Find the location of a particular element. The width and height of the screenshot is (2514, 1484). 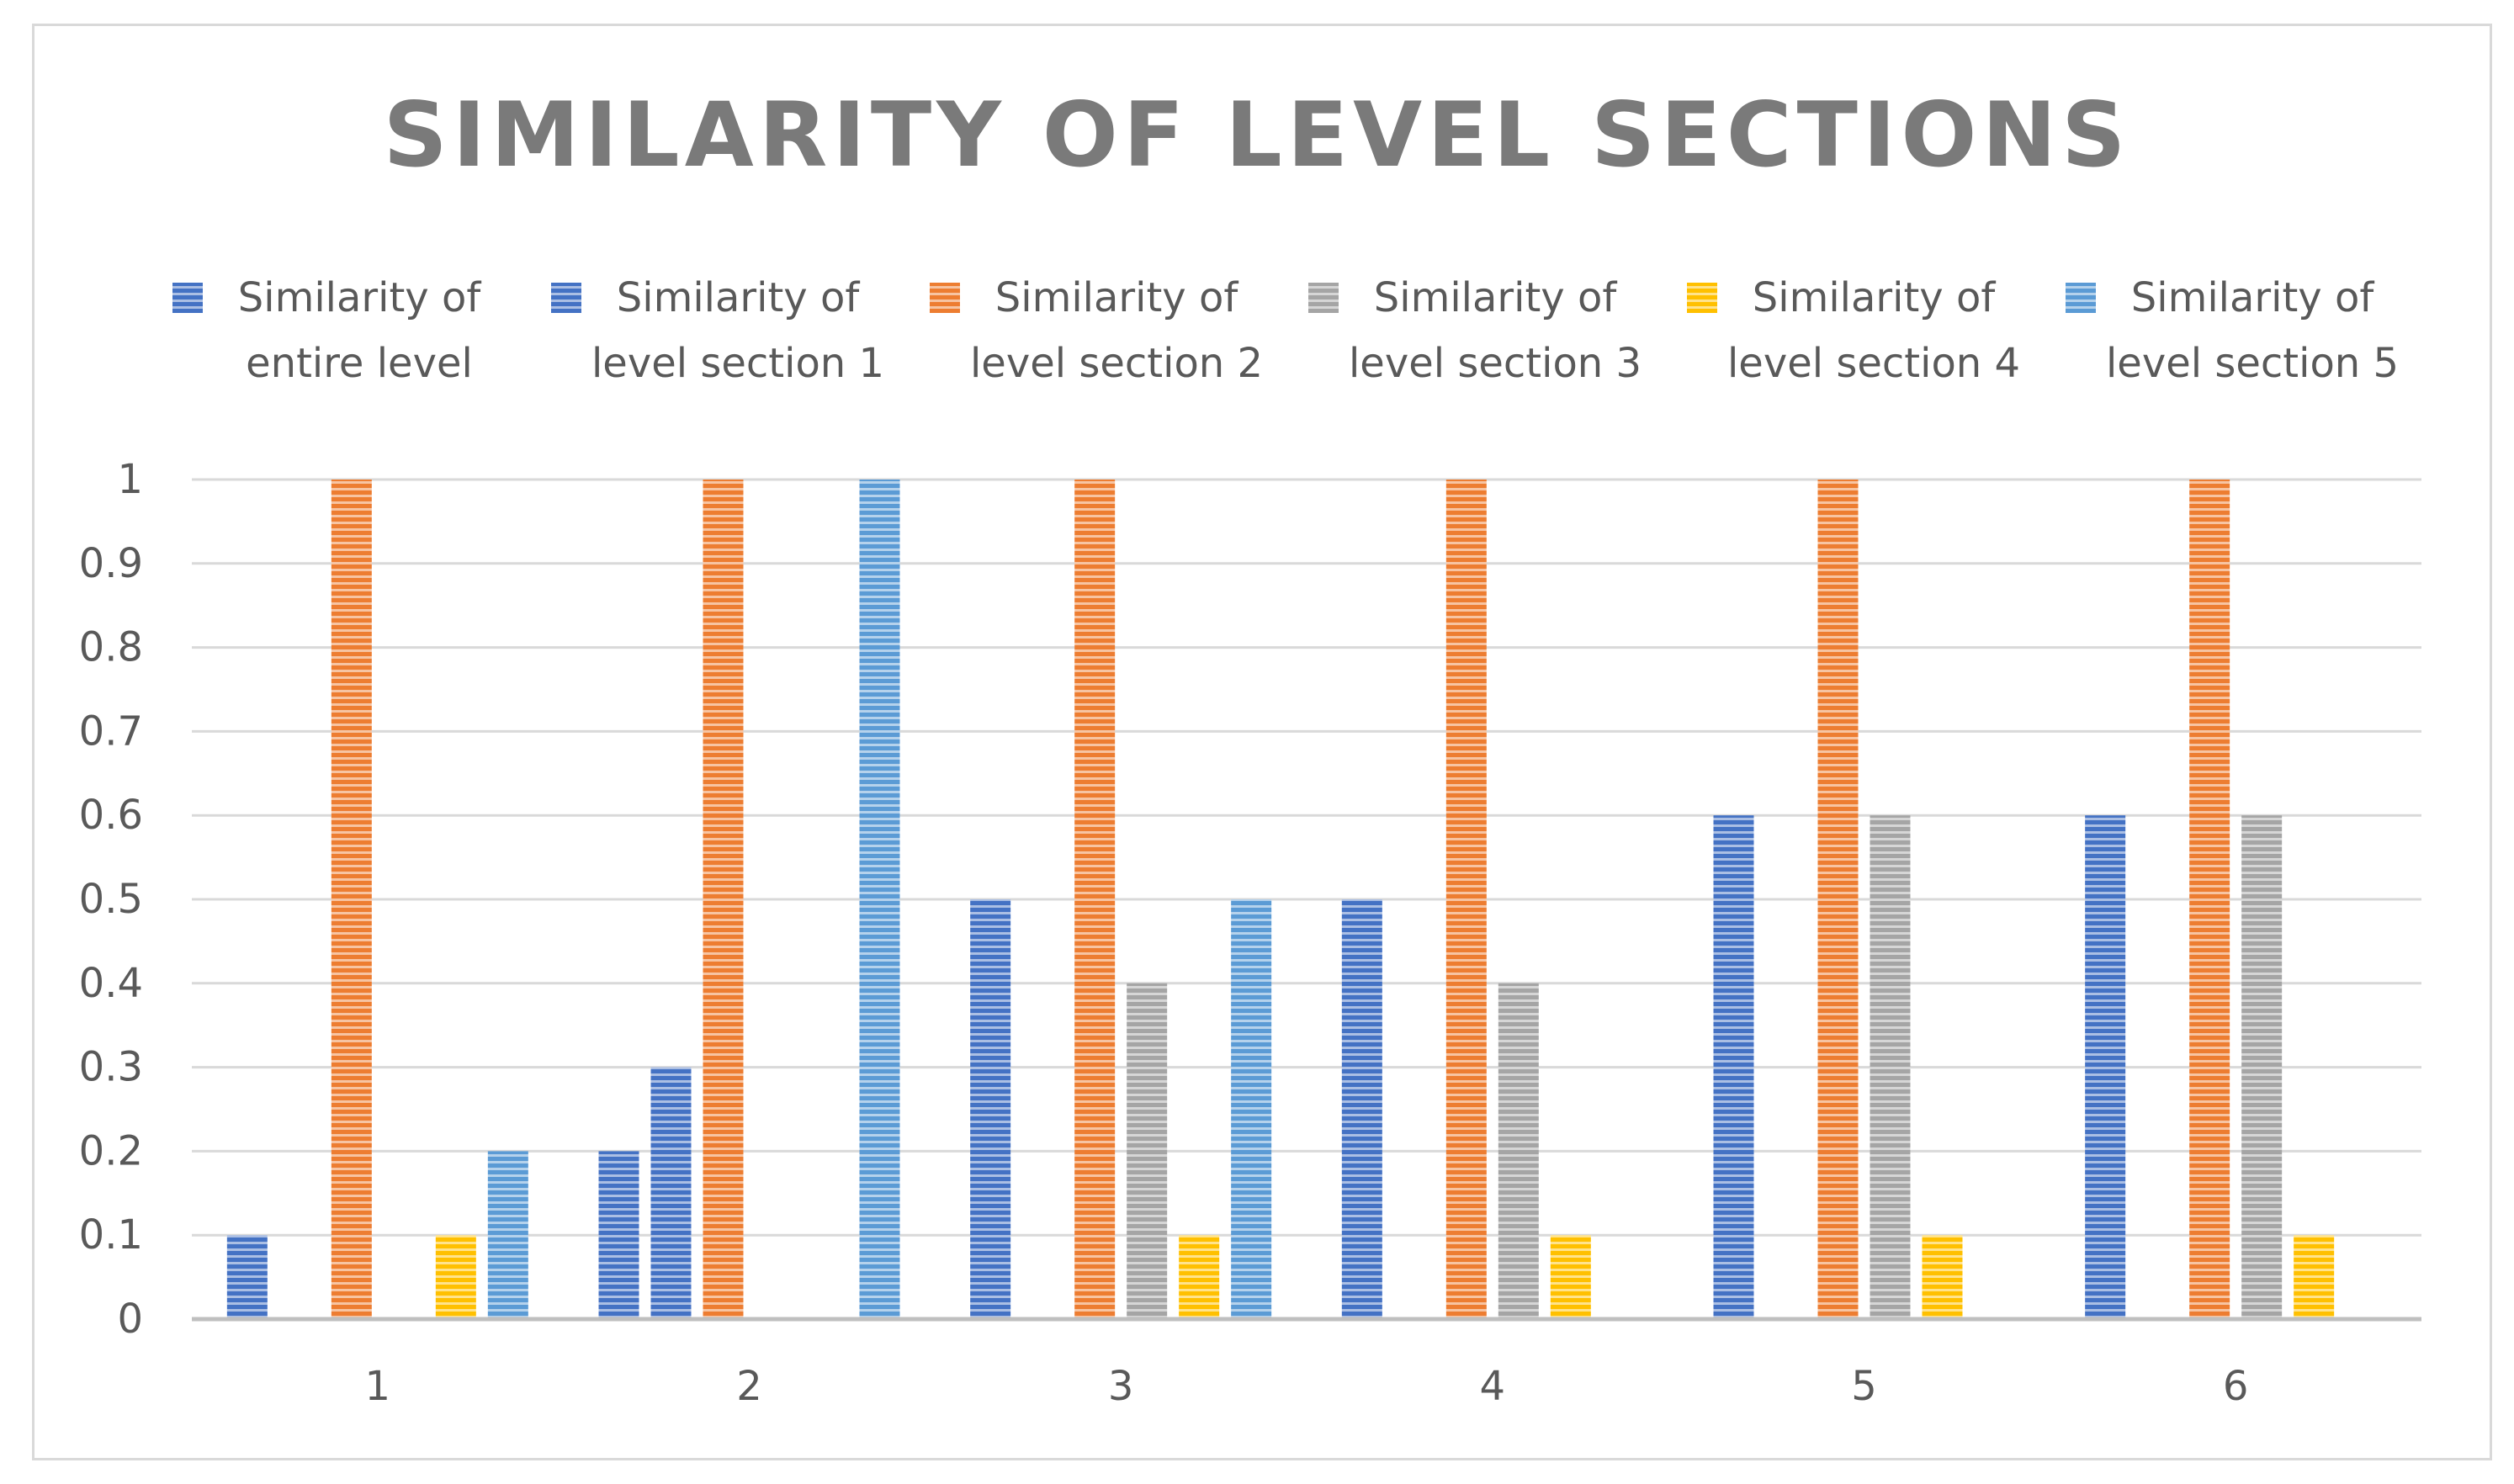

legend-label: Similarity of level section 4 is located at coordinates (1874, 330).